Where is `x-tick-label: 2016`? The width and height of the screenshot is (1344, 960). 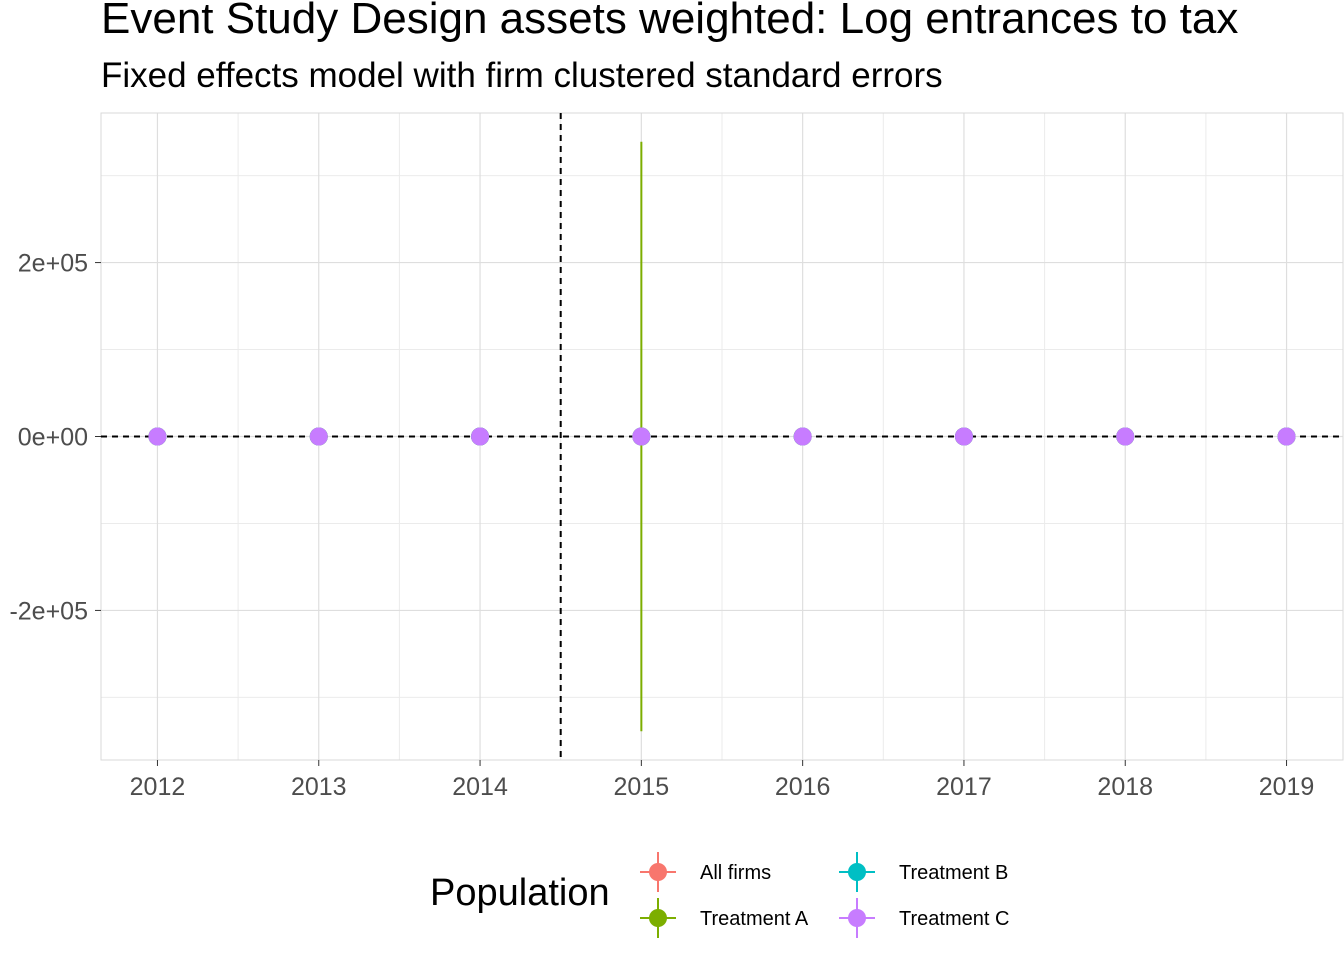 x-tick-label: 2016 is located at coordinates (803, 787).